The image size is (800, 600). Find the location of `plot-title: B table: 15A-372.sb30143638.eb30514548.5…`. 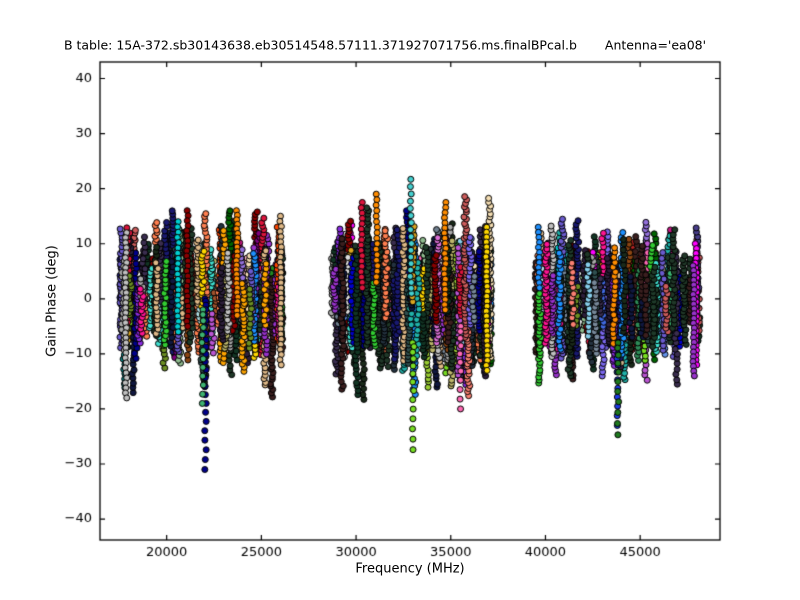

plot-title: B table: 15A-372.sb30143638.eb30514548.5… is located at coordinates (320, 45).